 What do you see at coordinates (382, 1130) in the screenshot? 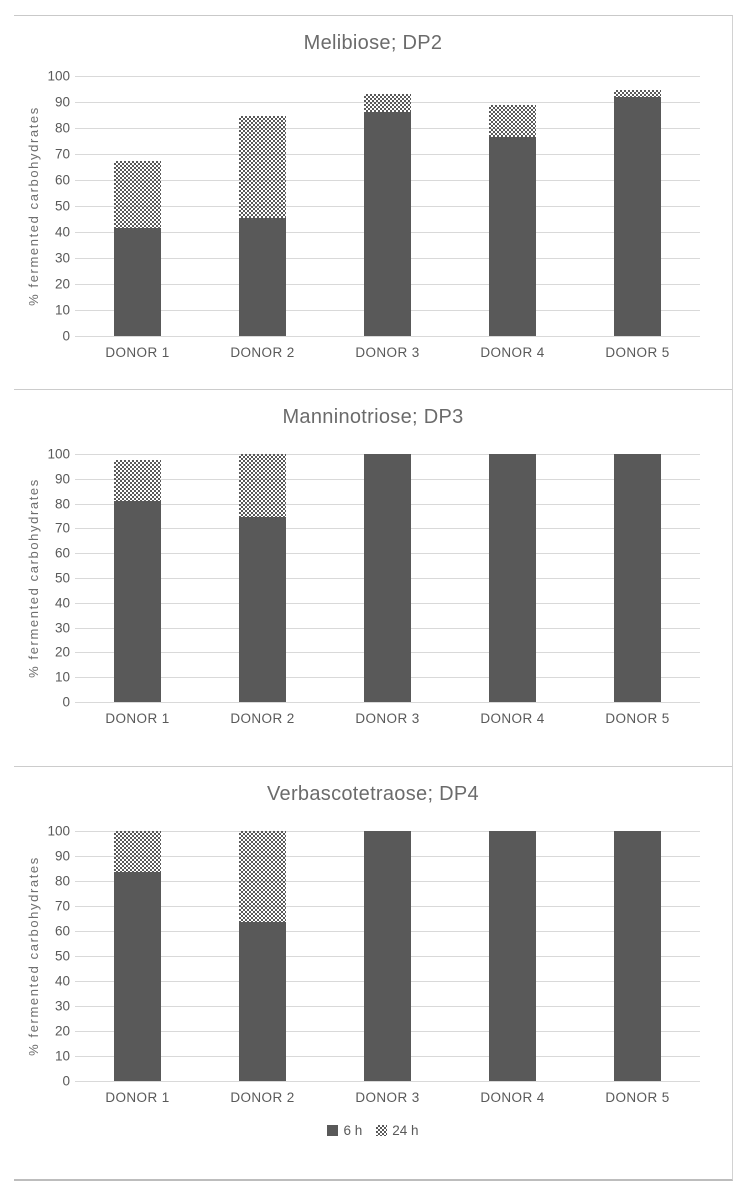
I see `legend-swatch-hatch-icon` at bounding box center [382, 1130].